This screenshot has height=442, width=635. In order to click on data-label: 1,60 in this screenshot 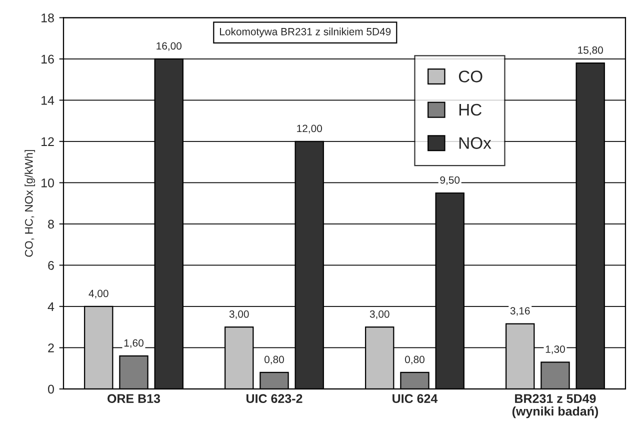, I will do `click(134, 343)`.